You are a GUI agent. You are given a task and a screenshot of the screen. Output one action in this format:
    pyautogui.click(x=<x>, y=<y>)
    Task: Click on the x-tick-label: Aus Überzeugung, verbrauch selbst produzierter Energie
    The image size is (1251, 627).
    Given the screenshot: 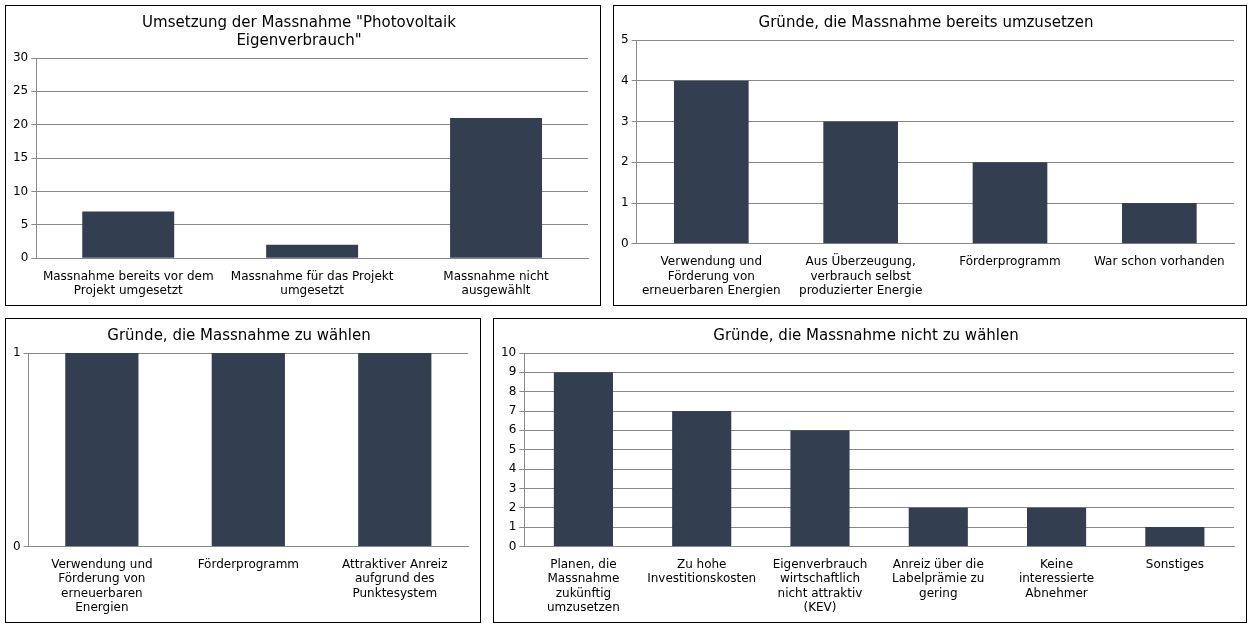 What is the action you would take?
    pyautogui.click(x=861, y=274)
    